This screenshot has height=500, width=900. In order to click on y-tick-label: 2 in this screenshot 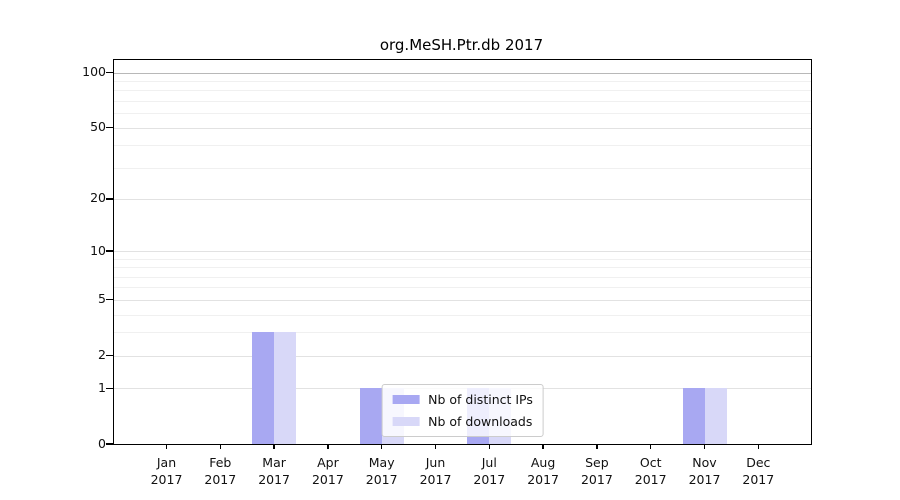, I will do `click(102, 355)`.